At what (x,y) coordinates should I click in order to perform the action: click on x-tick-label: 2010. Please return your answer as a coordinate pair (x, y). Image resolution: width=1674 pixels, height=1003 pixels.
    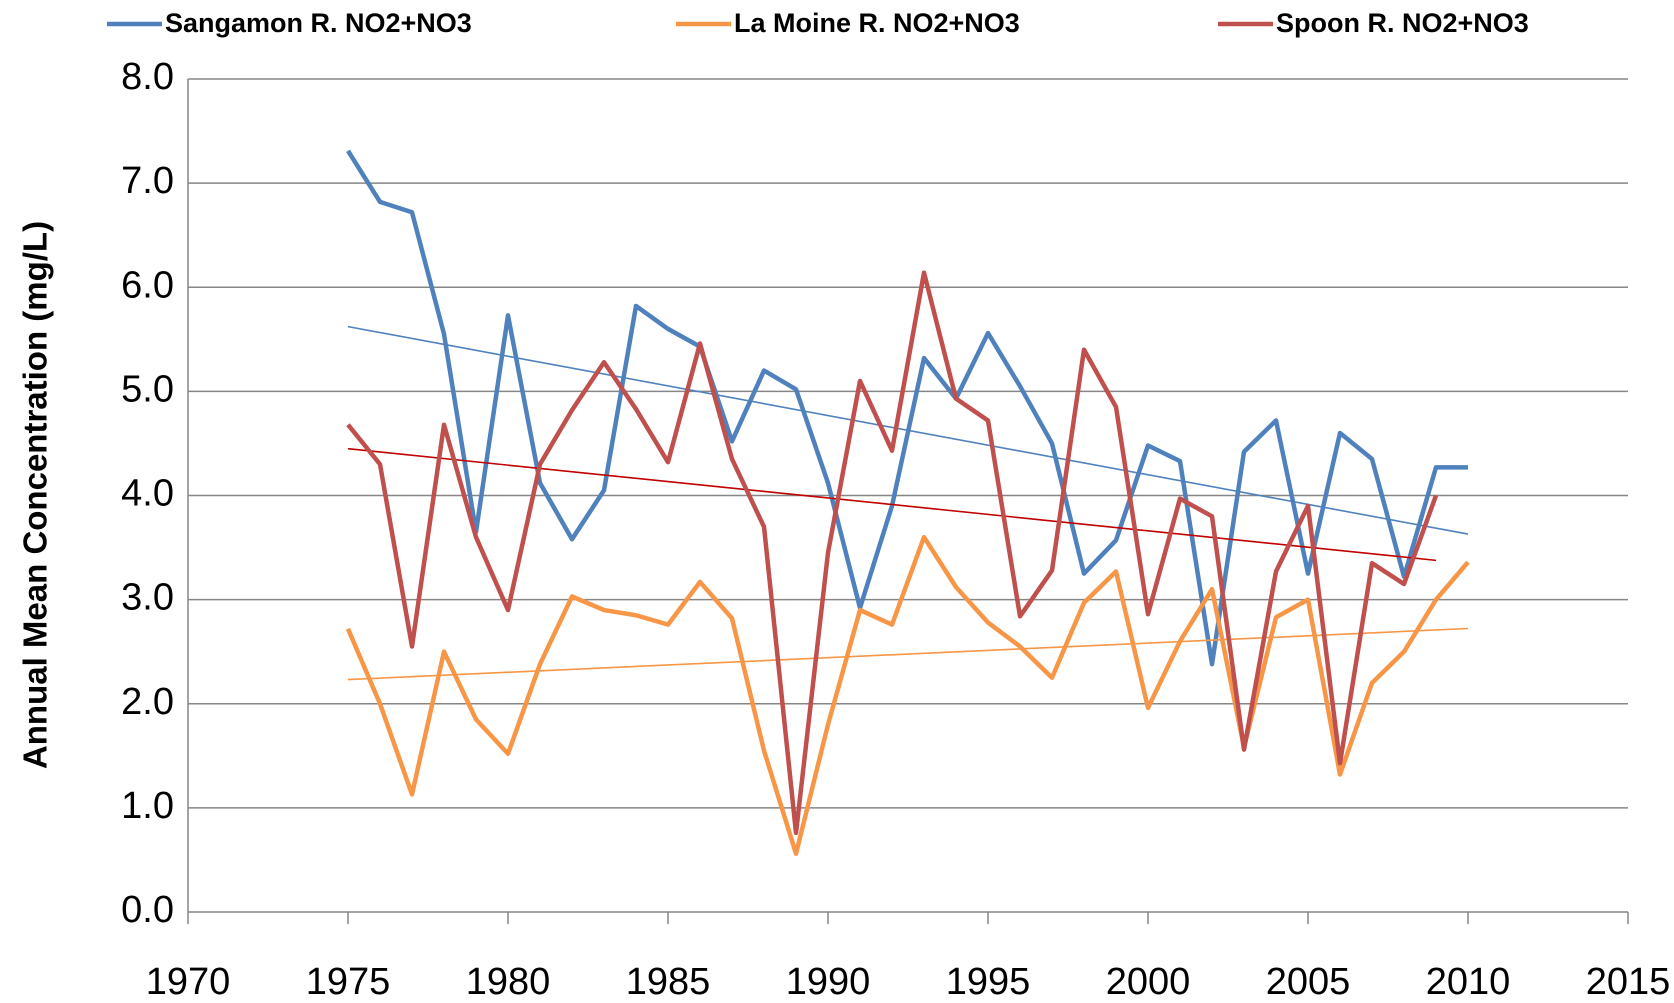
    Looking at the image, I should click on (1468, 982).